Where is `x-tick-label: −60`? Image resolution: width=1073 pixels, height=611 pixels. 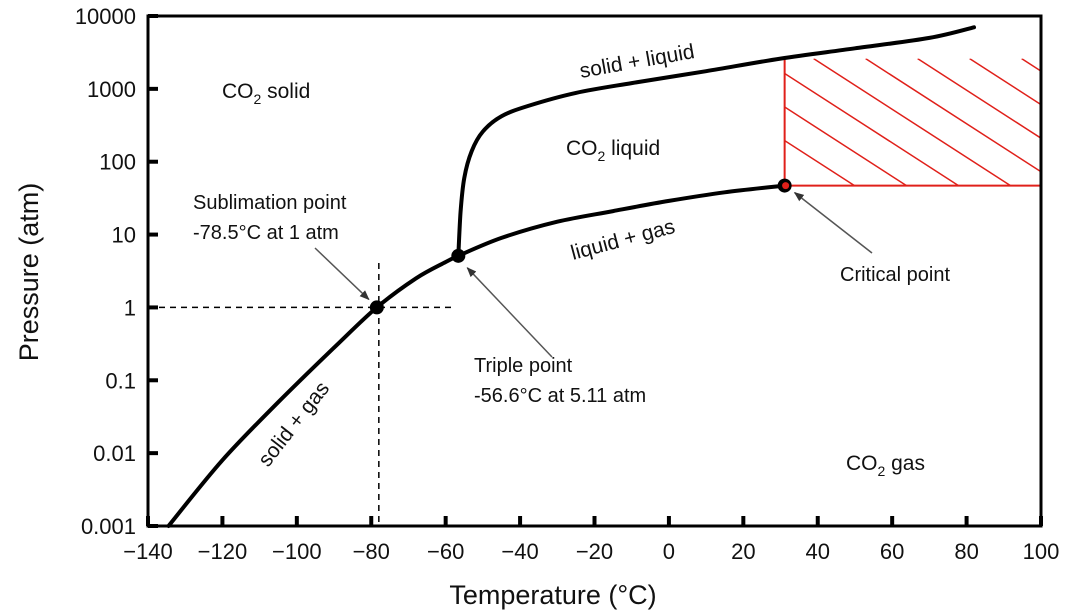 x-tick-label: −60 is located at coordinates (445, 551).